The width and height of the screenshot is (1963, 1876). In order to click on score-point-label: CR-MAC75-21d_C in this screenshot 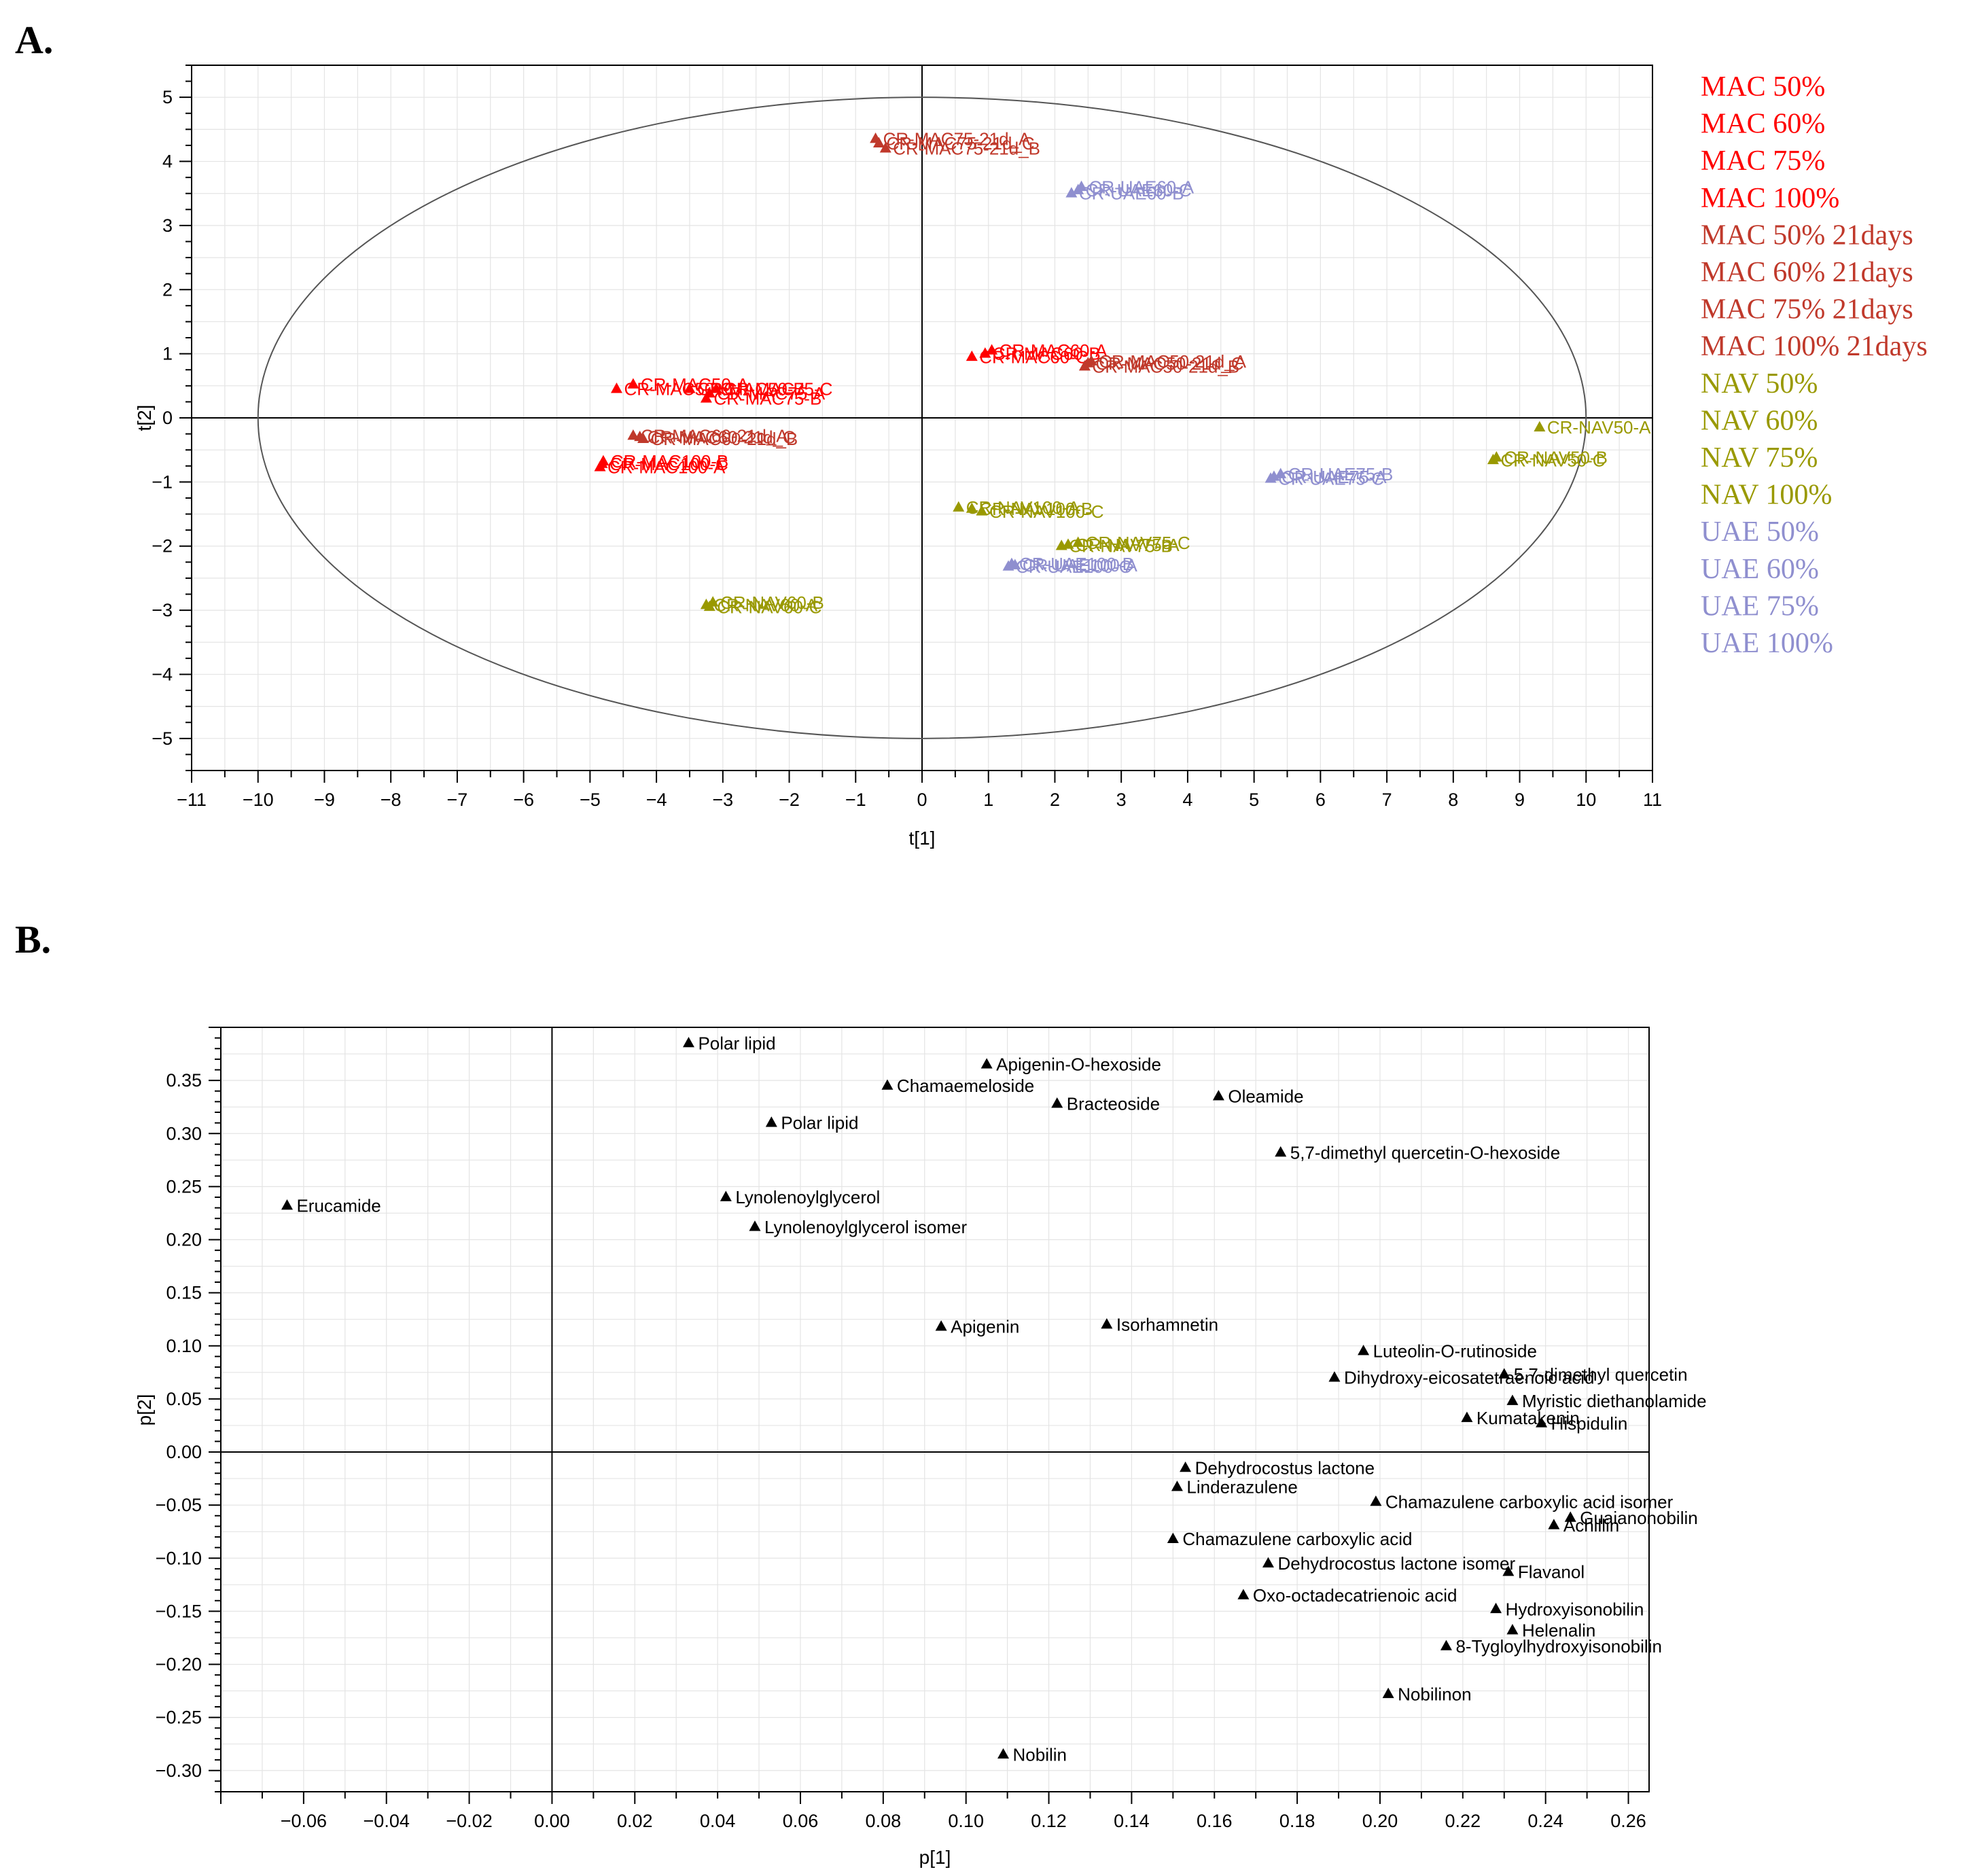, I will do `click(960, 143)`.